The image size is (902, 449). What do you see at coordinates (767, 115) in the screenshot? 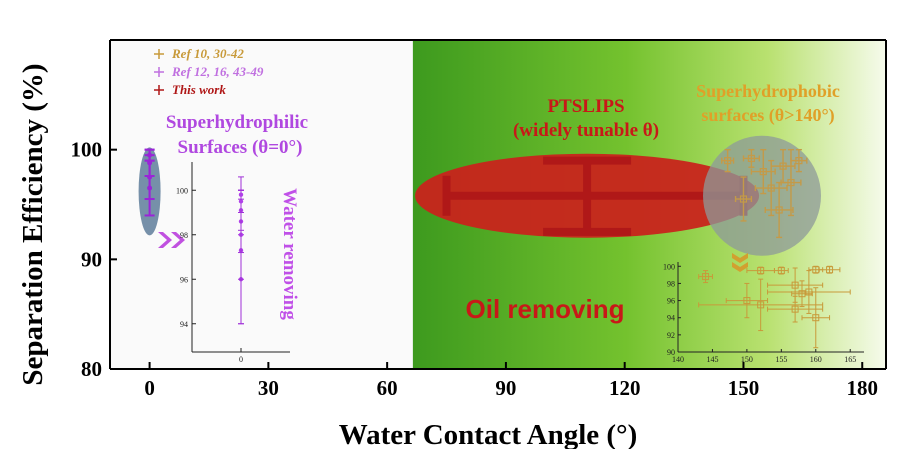
I see `superhydrophobic-label-line2: surfaces (θ>140°)` at bounding box center [767, 115].